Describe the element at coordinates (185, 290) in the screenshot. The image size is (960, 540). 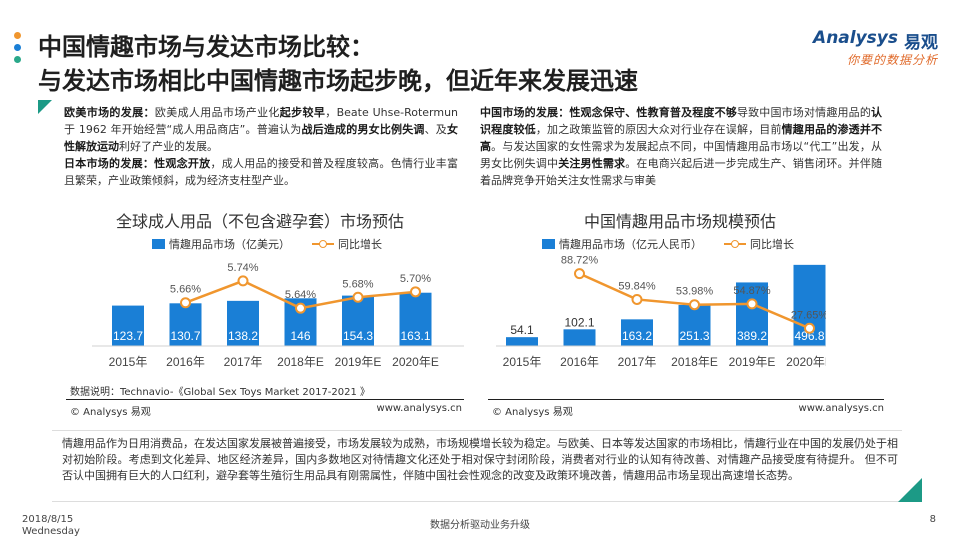
I see `growth-label-1: 5.66%` at that location.